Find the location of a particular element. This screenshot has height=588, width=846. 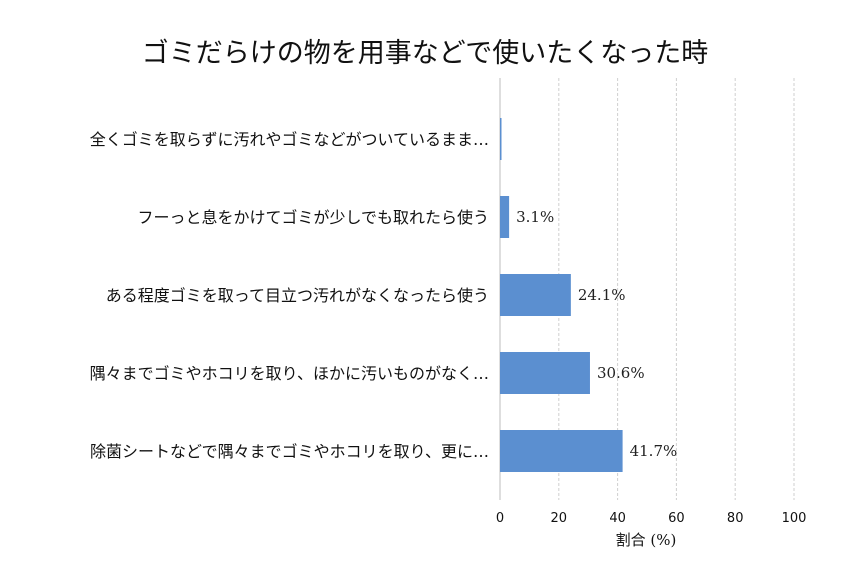

x-tick-label: 80 is located at coordinates (735, 518).